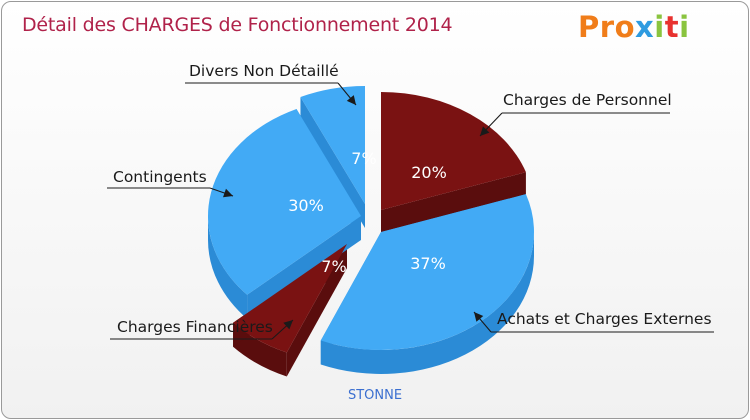  I want to click on category-label: Contingents, so click(160, 177).